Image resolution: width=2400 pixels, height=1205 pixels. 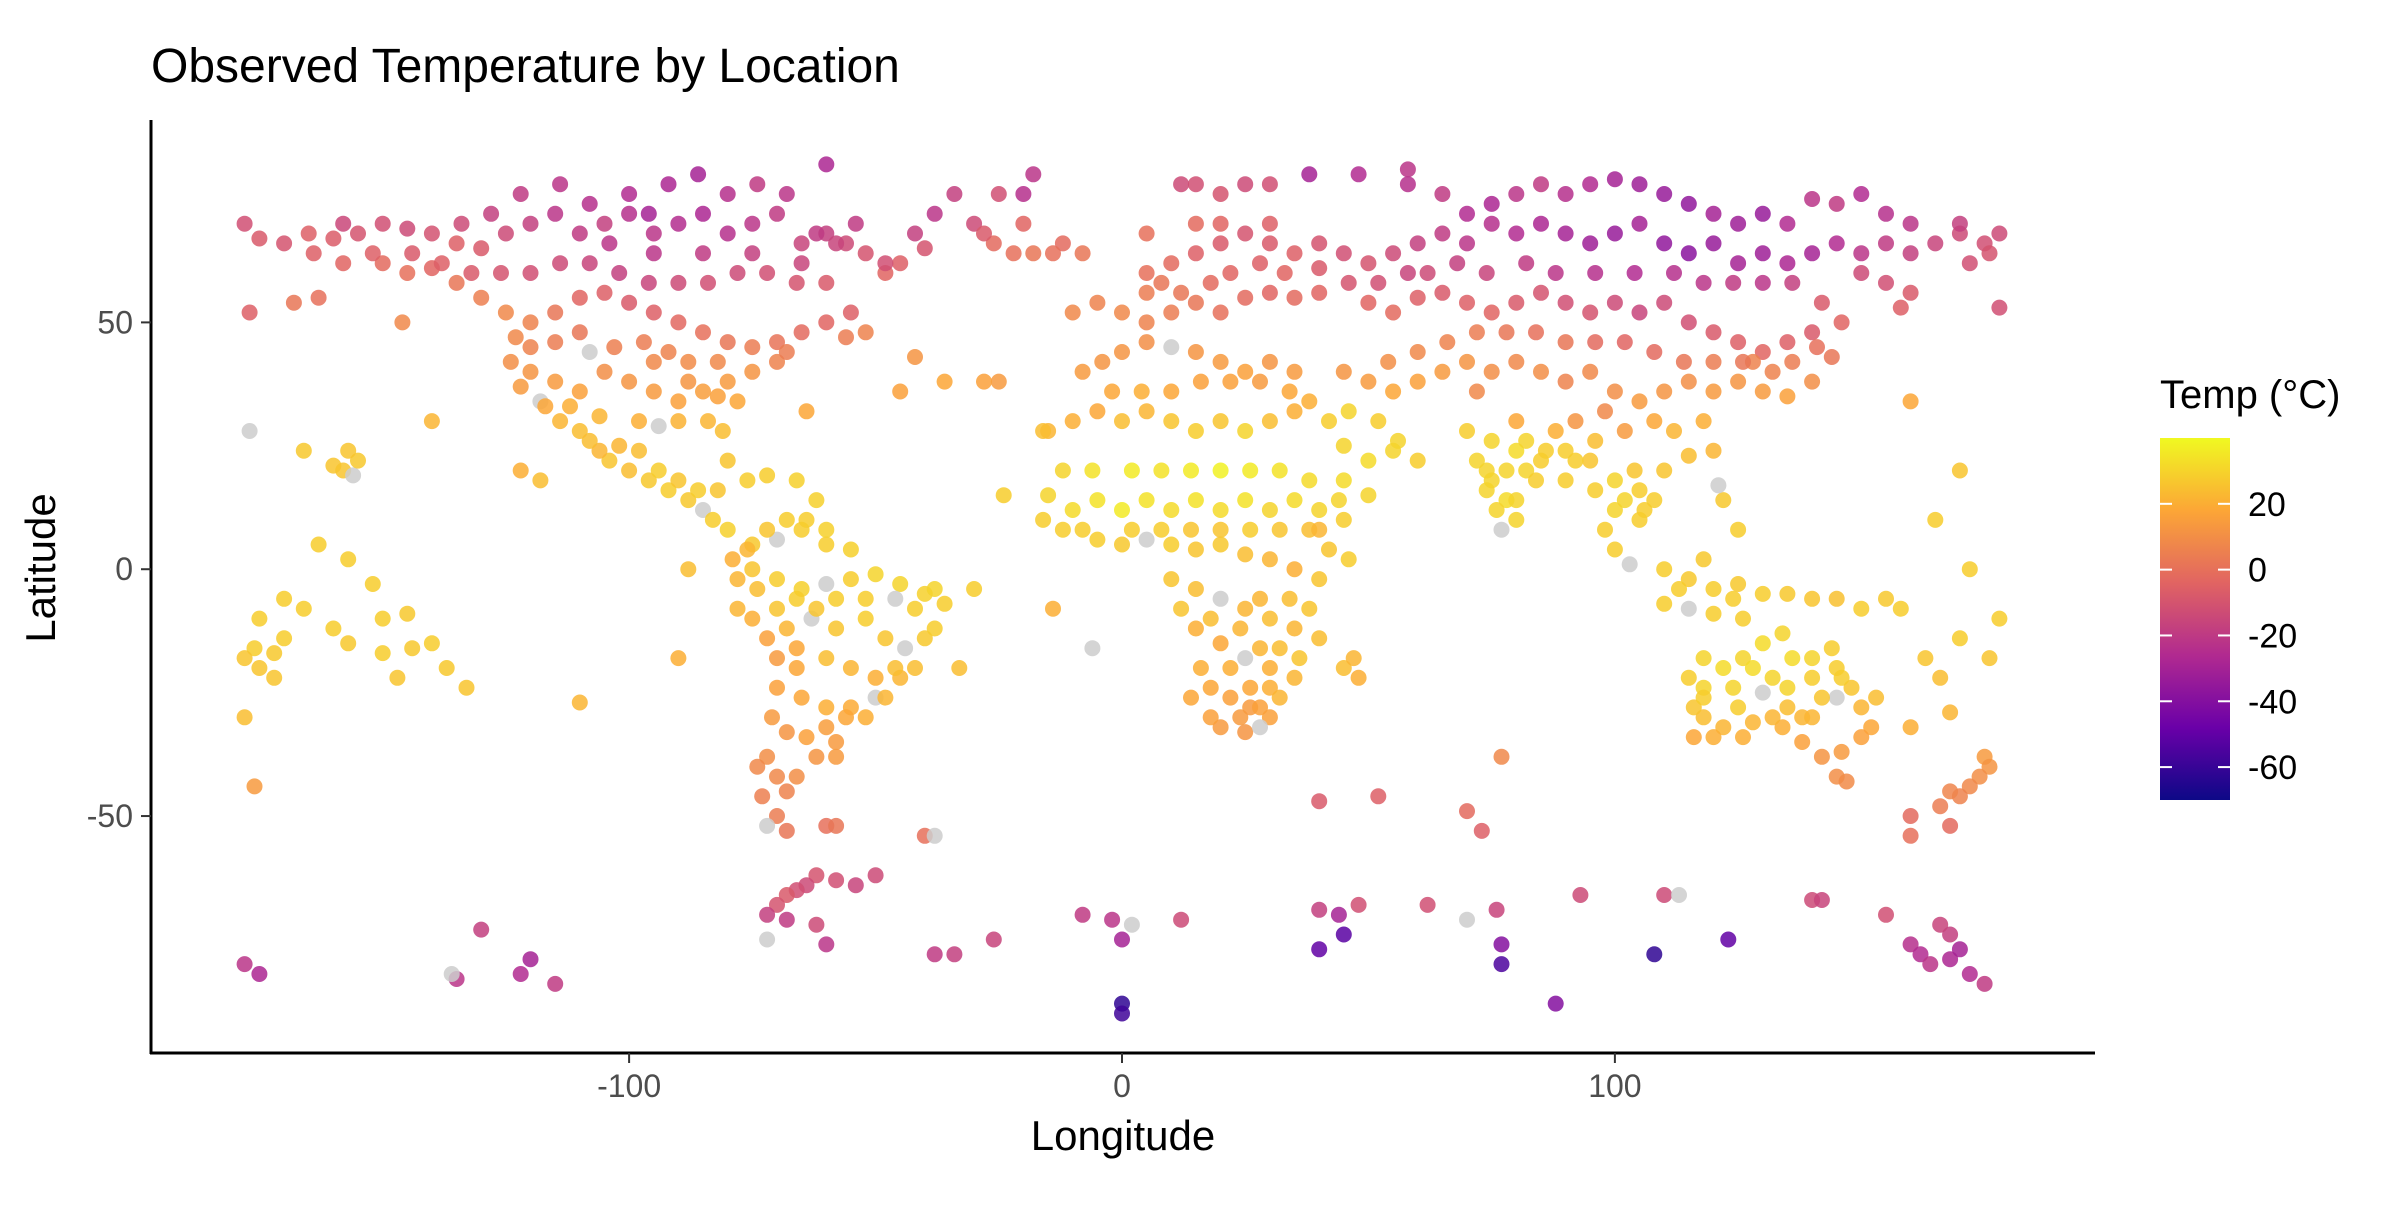 I want to click on legend-title: Temp (°C), so click(x=2250, y=395).